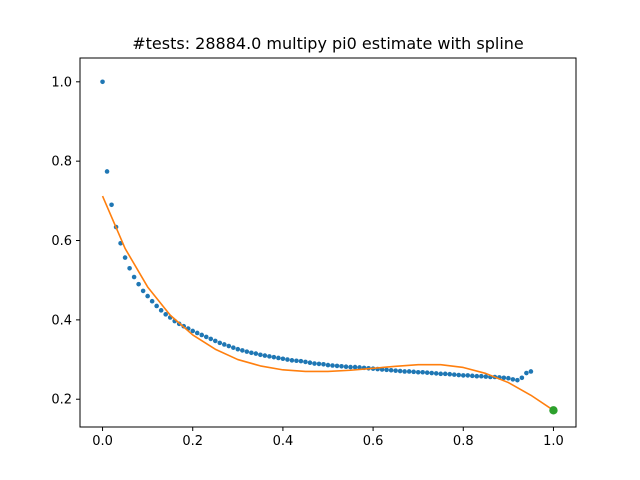 The height and width of the screenshot is (480, 640). I want to click on y-tick-label: 1.0, so click(61, 82).